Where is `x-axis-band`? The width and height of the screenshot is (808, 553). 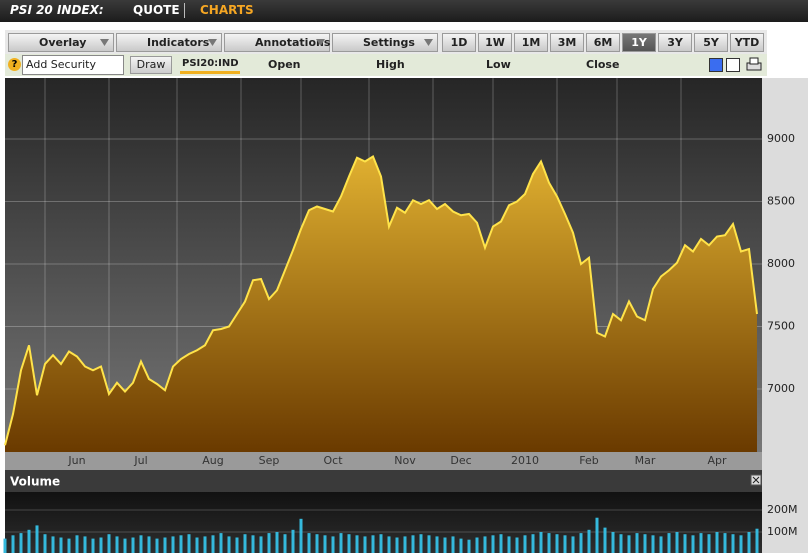 x-axis-band is located at coordinates (383, 461).